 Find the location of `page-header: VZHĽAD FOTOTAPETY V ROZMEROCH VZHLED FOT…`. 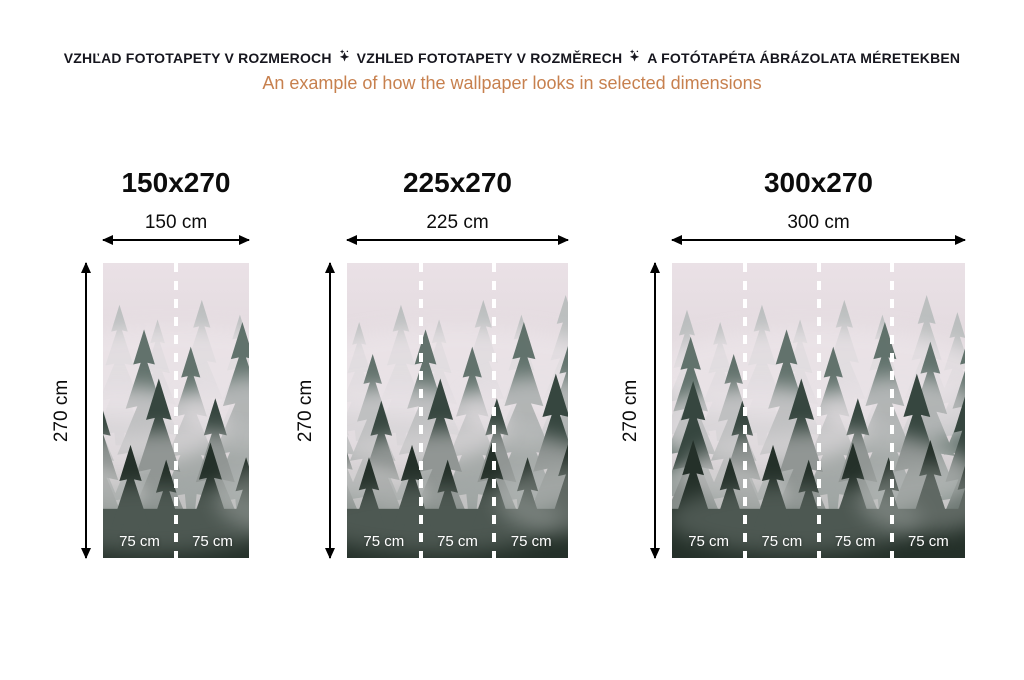

page-header: VZHĽAD FOTOTAPETY V ROZMEROCH VZHLED FOT… is located at coordinates (512, 71).